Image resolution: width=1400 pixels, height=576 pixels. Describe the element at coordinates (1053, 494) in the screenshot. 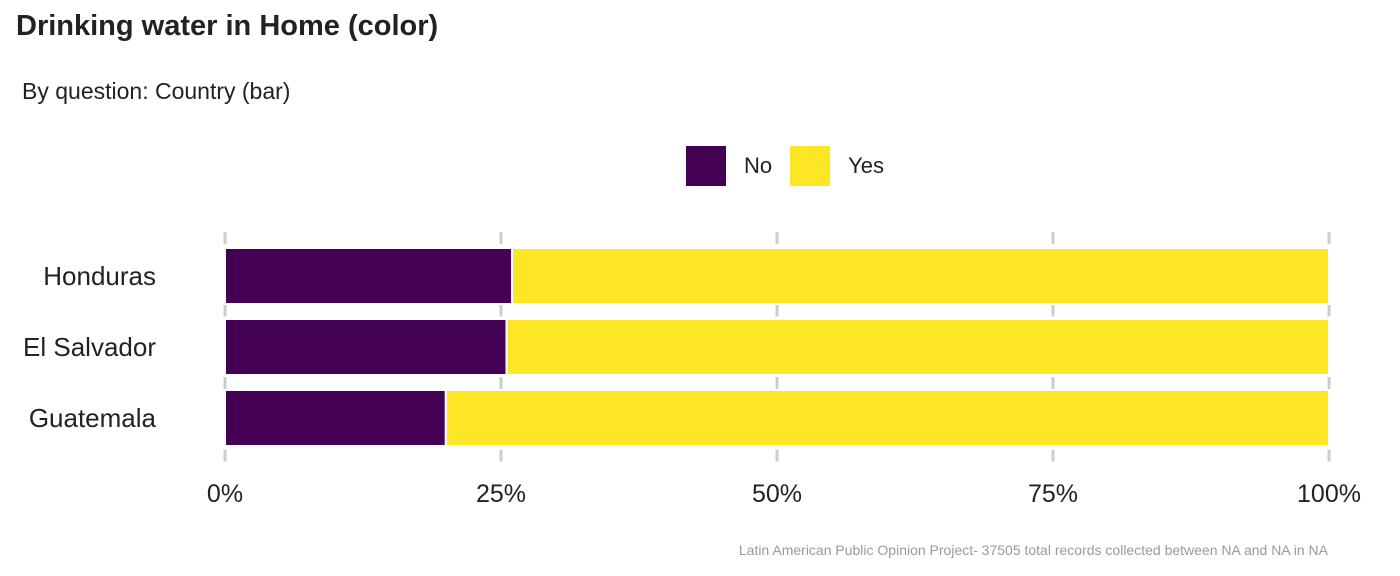

I see `x-tick-label: 75%` at that location.